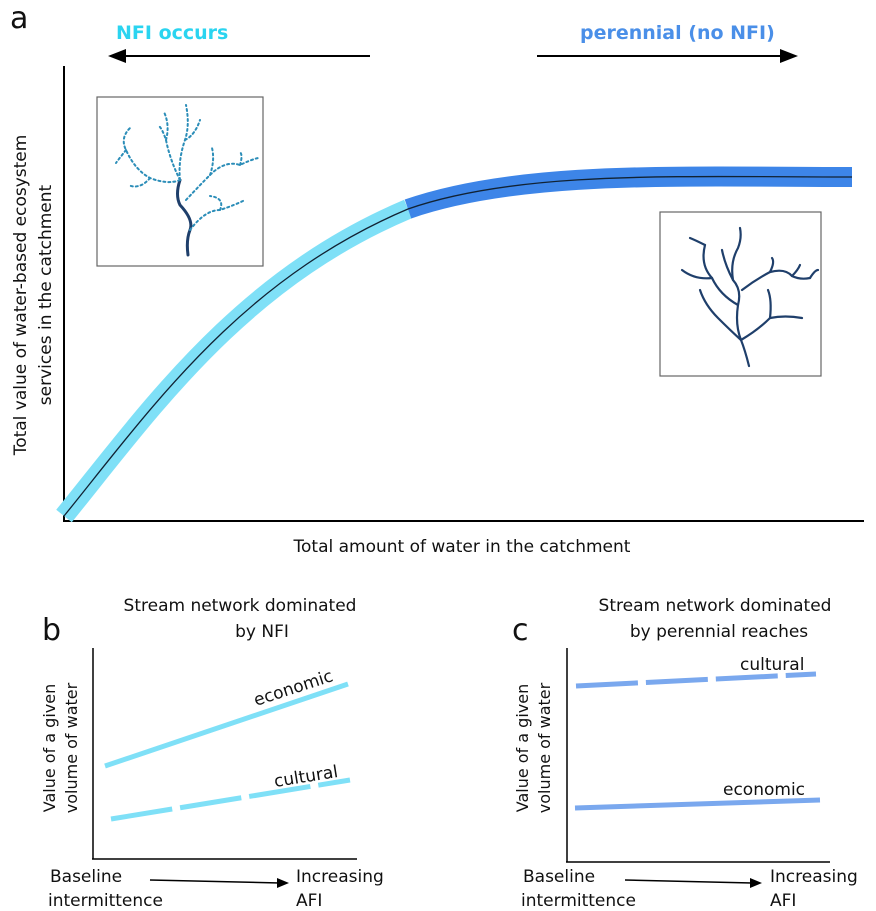  What do you see at coordinates (677, 33) in the screenshot?
I see `perennial-label: perennial (no NFI)` at bounding box center [677, 33].